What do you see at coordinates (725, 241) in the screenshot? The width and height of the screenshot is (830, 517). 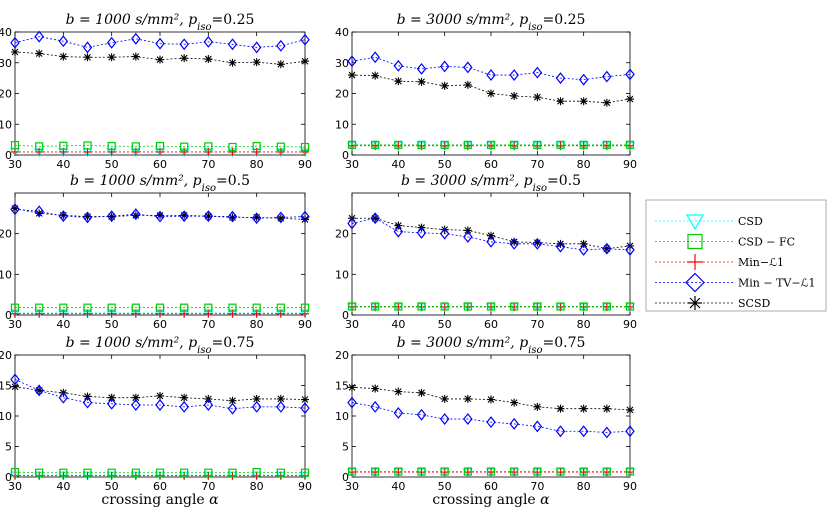 I see `legend-item-CSDFC: CSD − FC` at bounding box center [725, 241].